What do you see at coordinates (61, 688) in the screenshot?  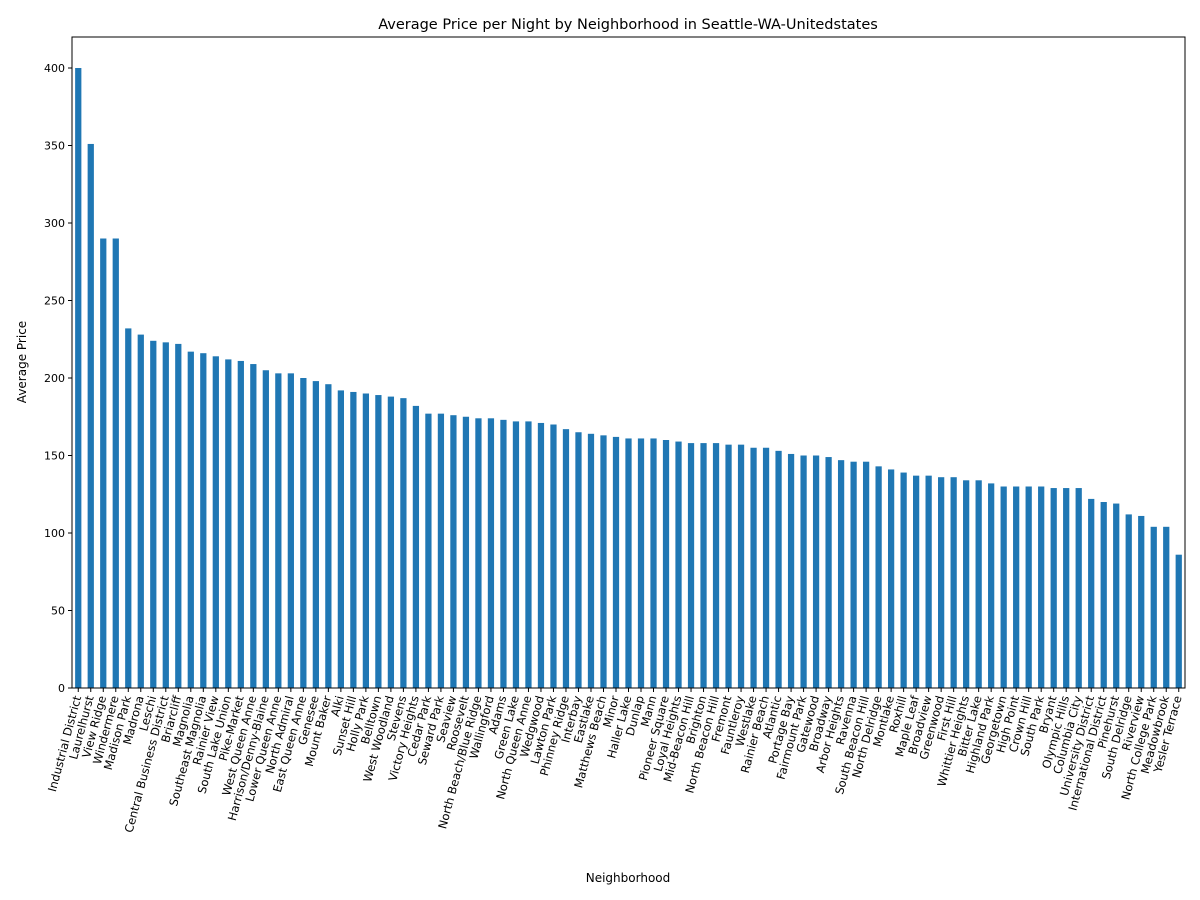 I see `y-tick-label: 0` at bounding box center [61, 688].